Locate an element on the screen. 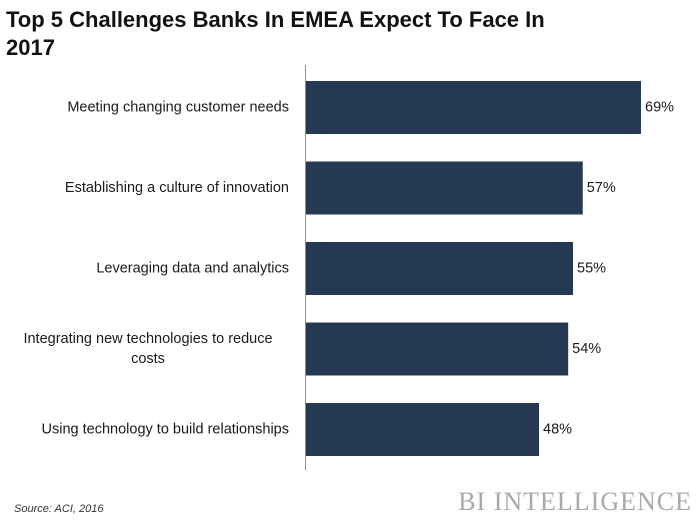  bi-intelligence-logo: BI INTELLIGENCE is located at coordinates (575, 501).